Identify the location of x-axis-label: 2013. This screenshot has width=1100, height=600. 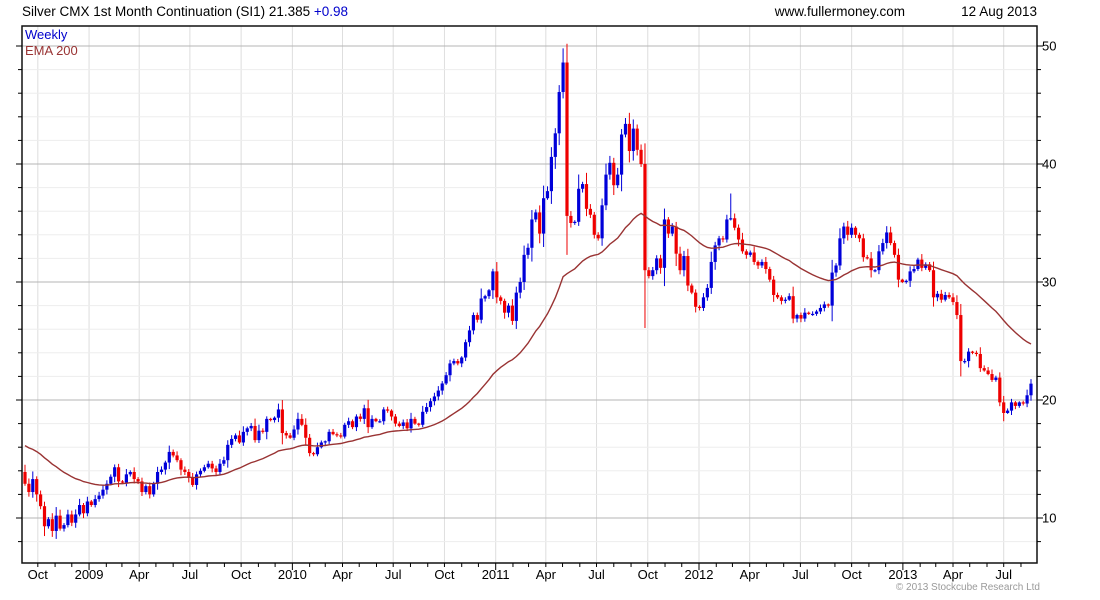
(903, 574).